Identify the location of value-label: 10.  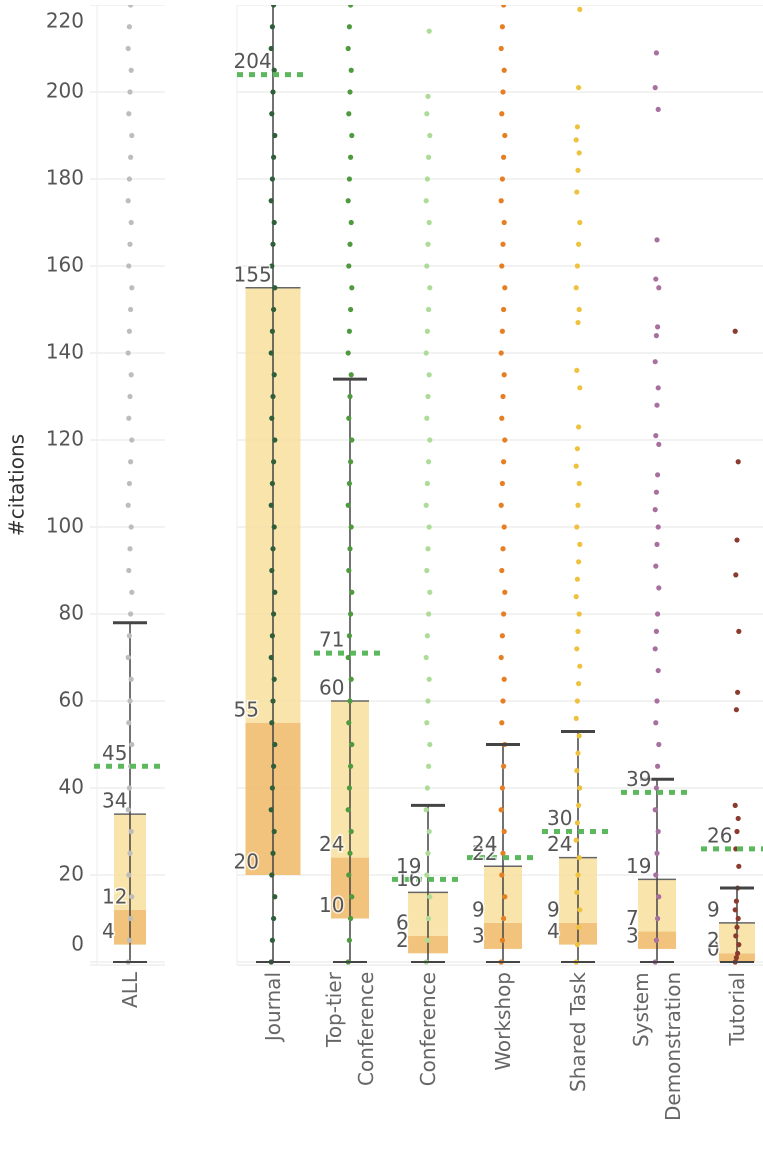
(331, 905).